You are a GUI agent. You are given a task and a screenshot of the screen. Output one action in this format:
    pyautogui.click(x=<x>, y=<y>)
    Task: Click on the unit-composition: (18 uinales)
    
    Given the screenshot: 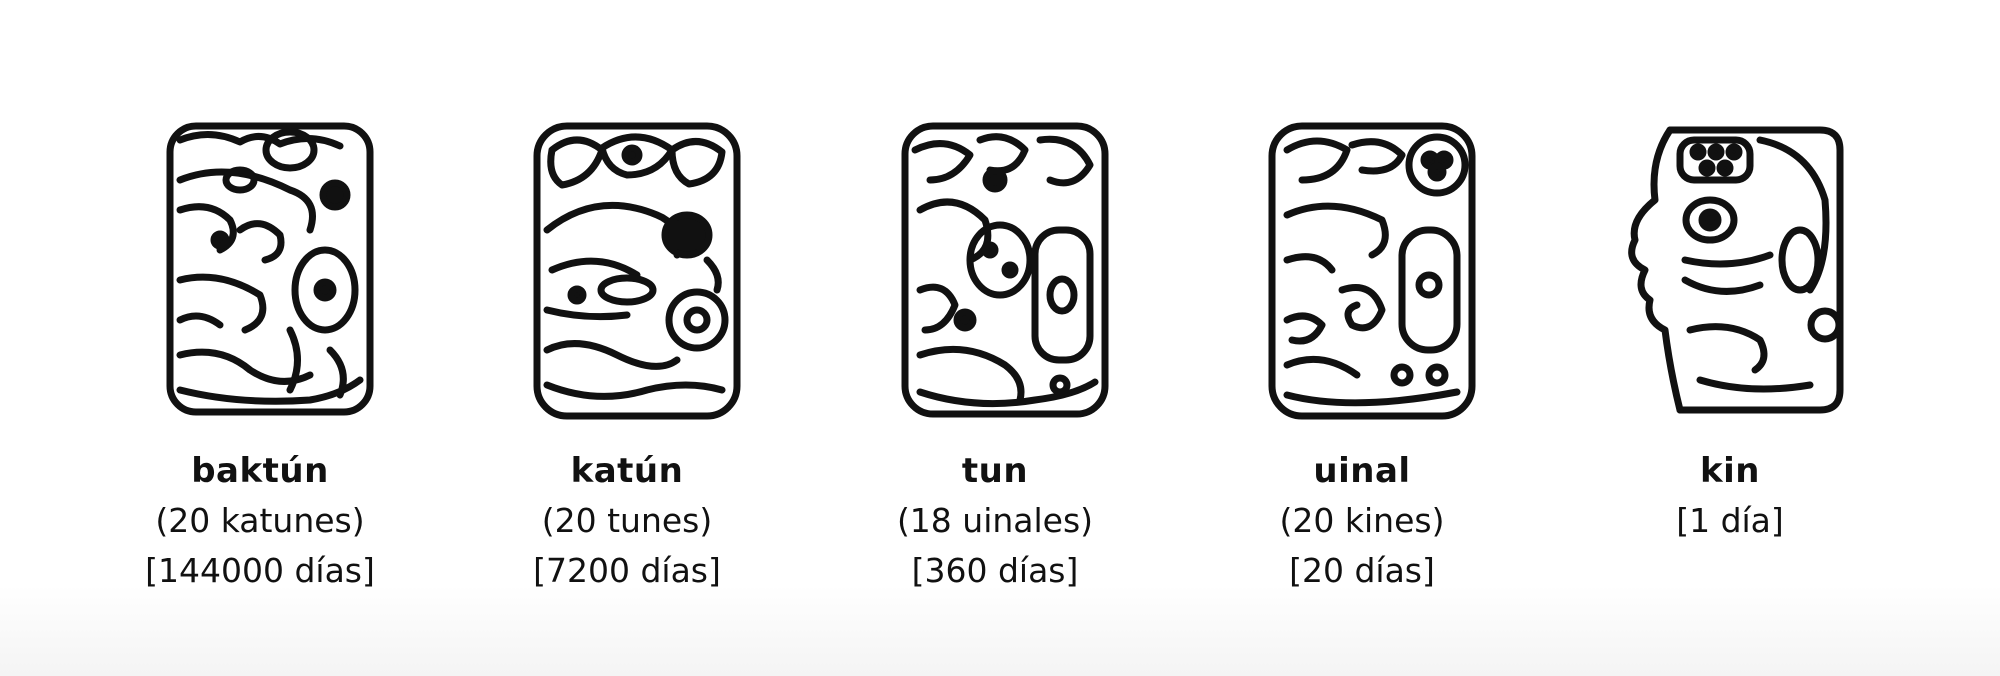 What is the action you would take?
    pyautogui.click(x=995, y=520)
    